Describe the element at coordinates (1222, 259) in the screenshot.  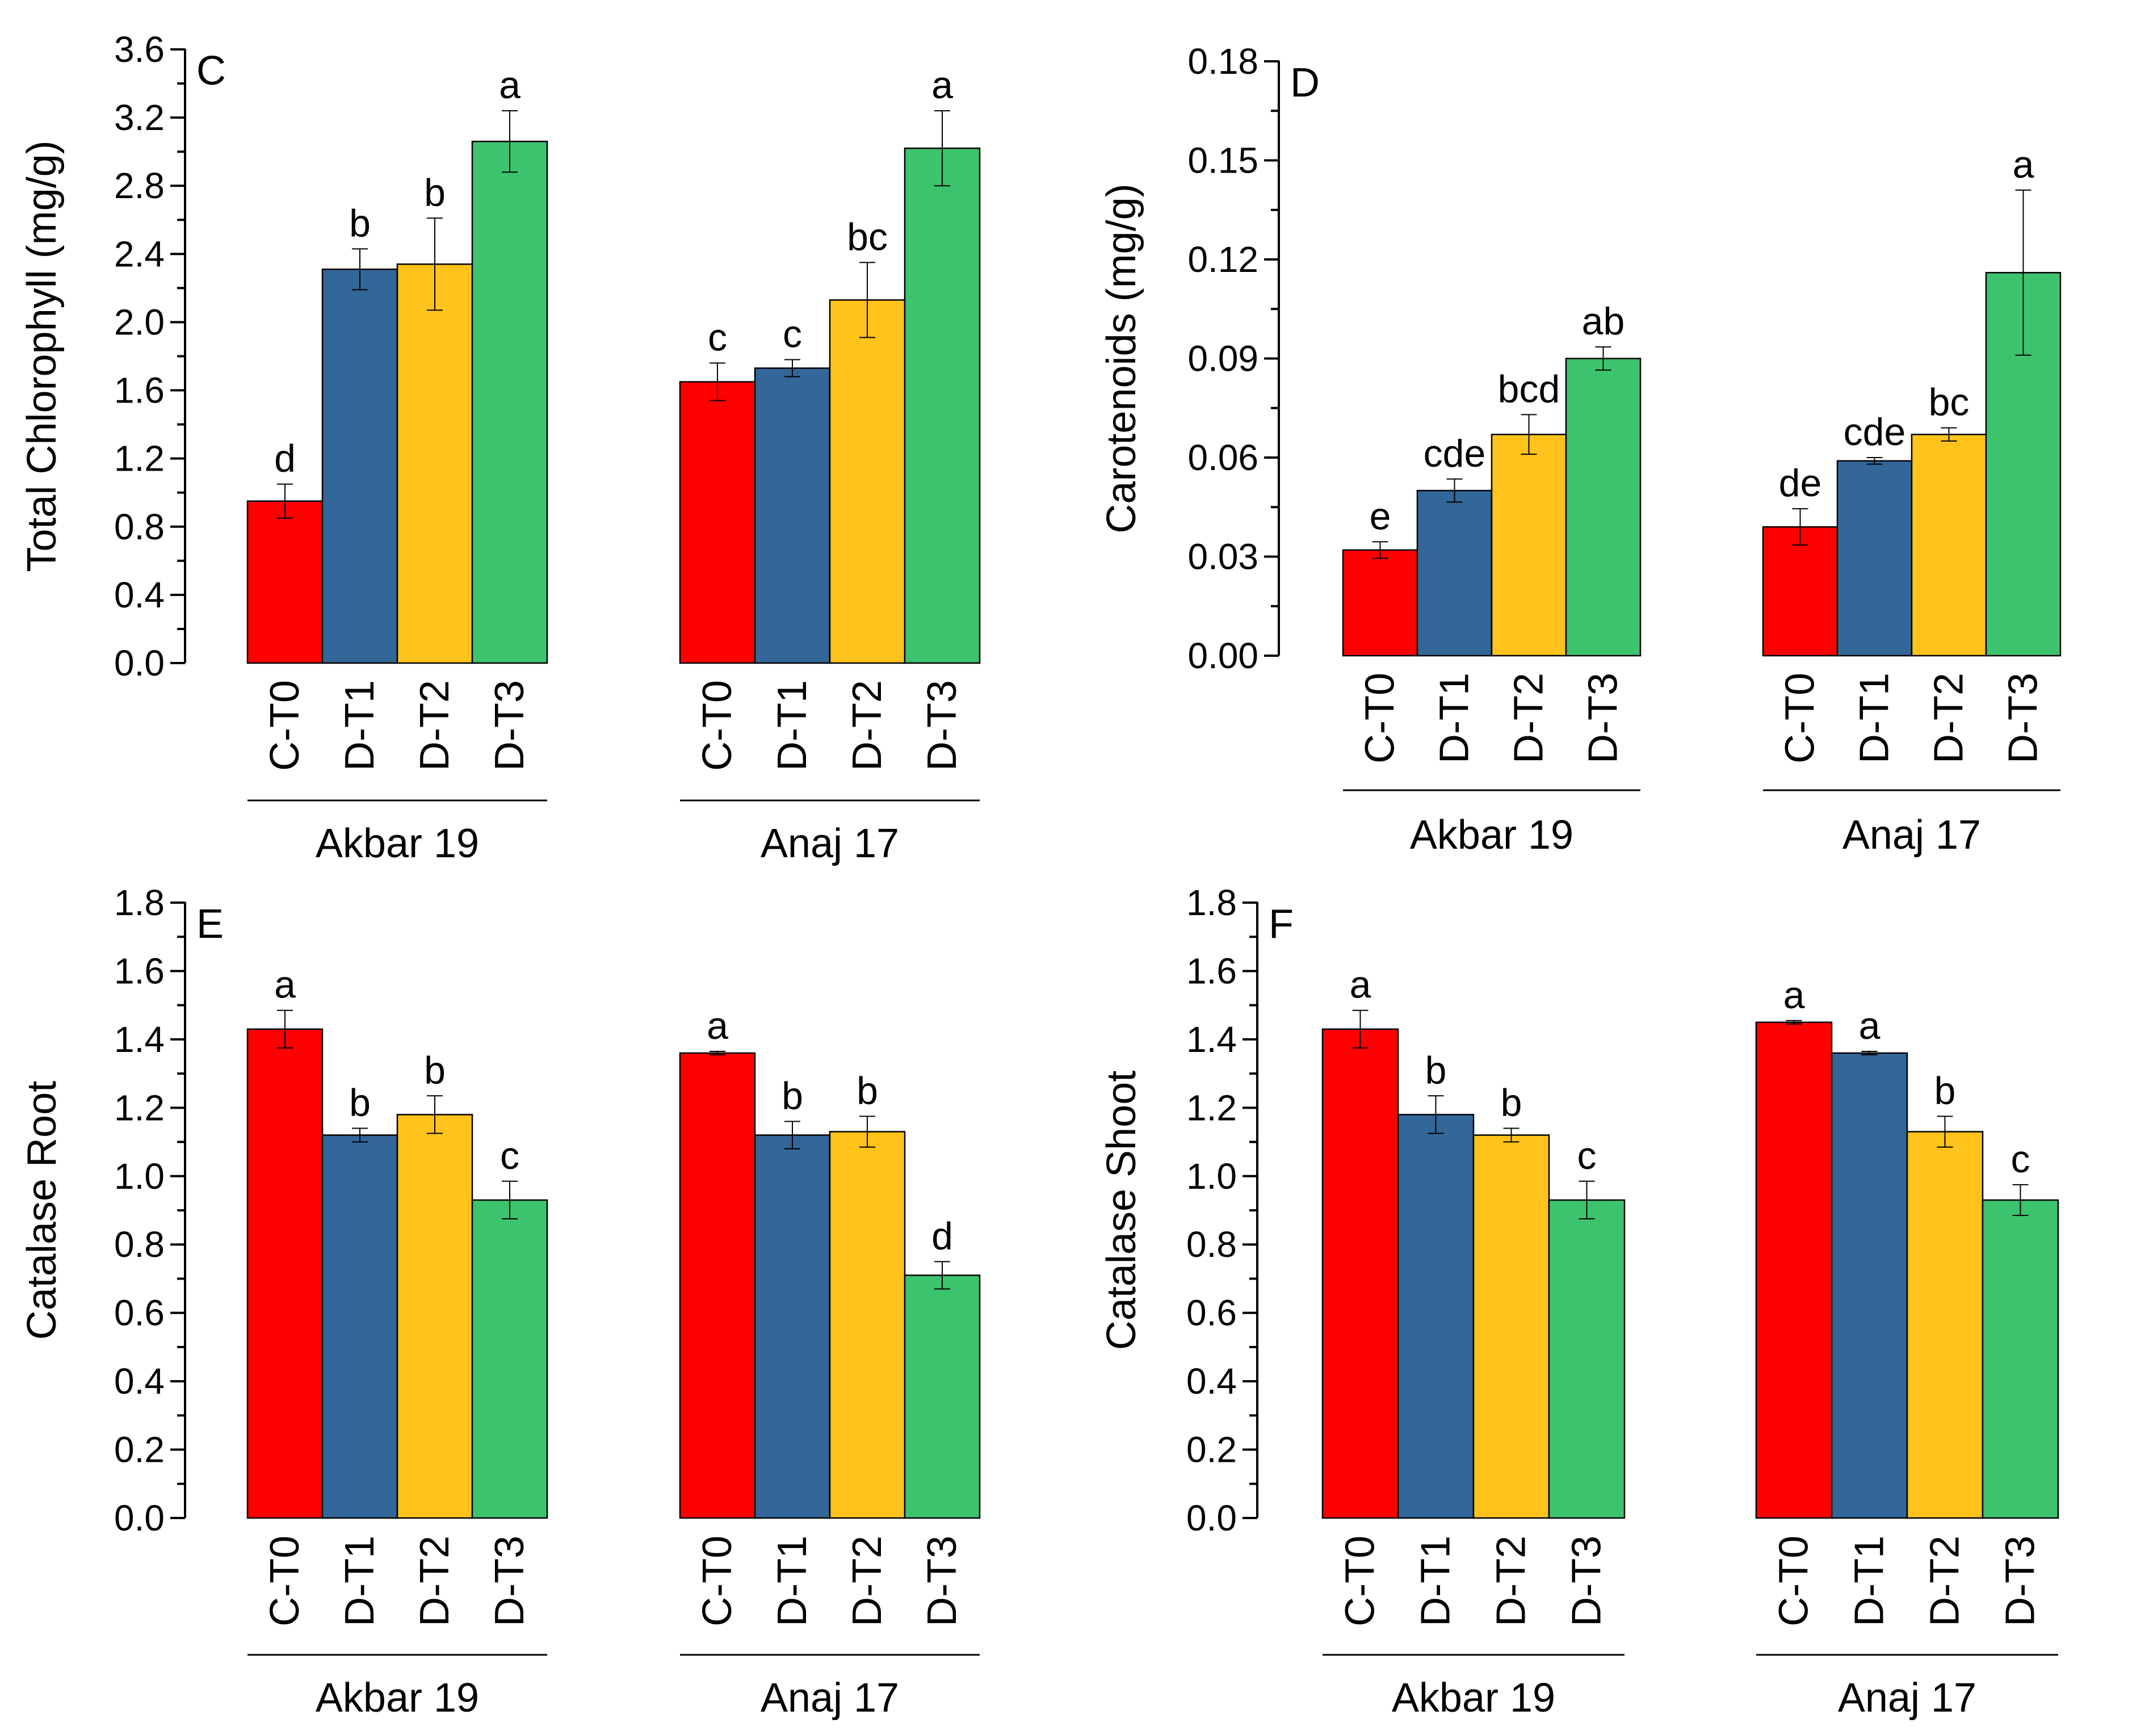
I see `y-tick-label: 0.12` at that location.